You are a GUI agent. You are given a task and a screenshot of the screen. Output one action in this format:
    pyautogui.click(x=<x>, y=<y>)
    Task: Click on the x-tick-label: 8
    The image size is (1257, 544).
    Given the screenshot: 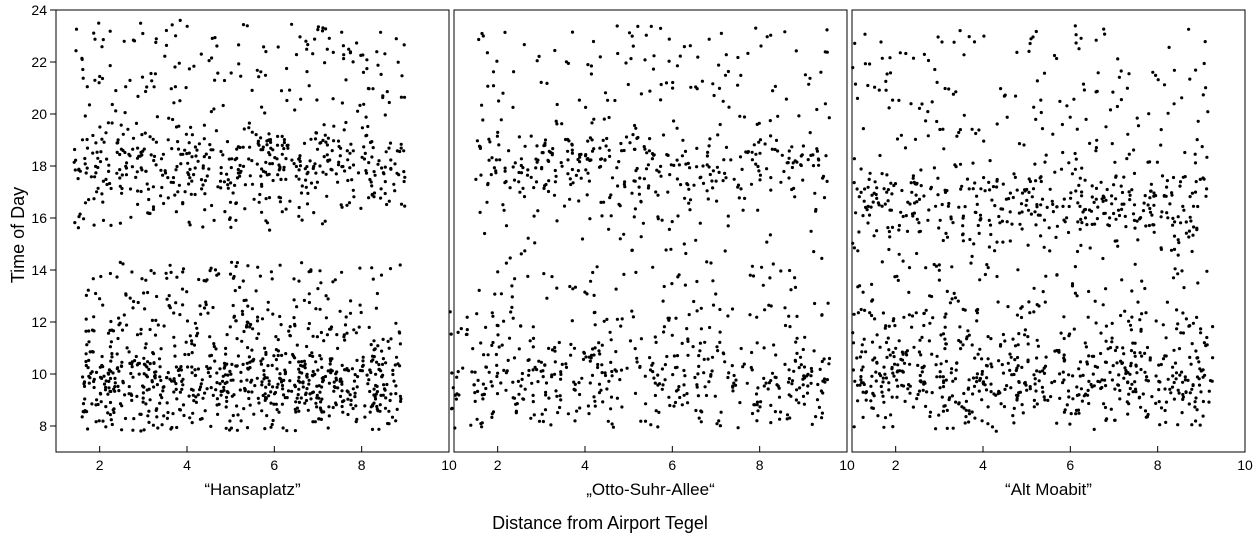 What is the action you would take?
    pyautogui.click(x=760, y=465)
    